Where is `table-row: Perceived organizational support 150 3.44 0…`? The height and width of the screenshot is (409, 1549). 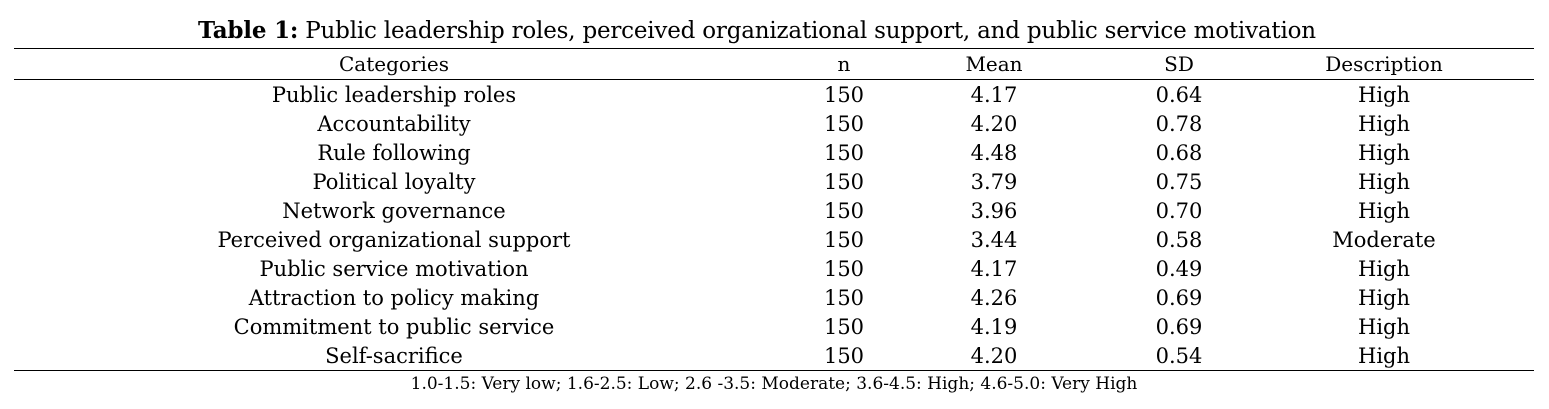
table-row: Perceived organizational support 150 3.44 0… is located at coordinates (774, 240).